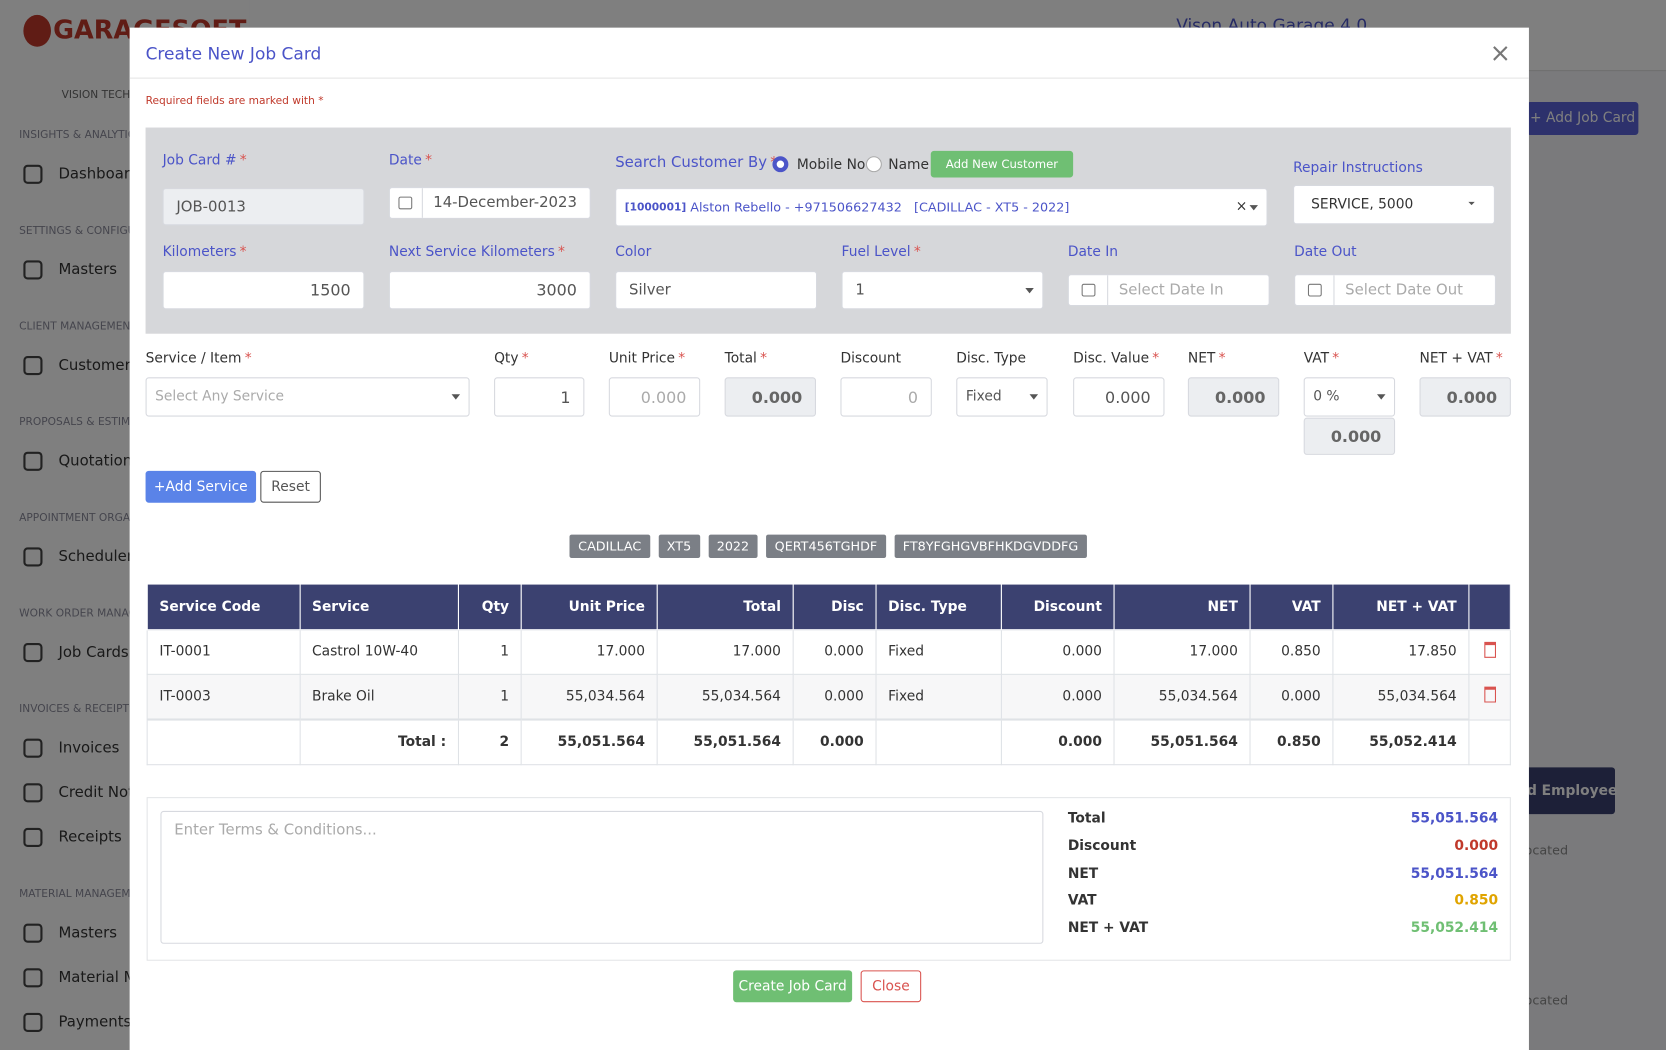  I want to click on column-header: Unit Price, so click(589, 607).